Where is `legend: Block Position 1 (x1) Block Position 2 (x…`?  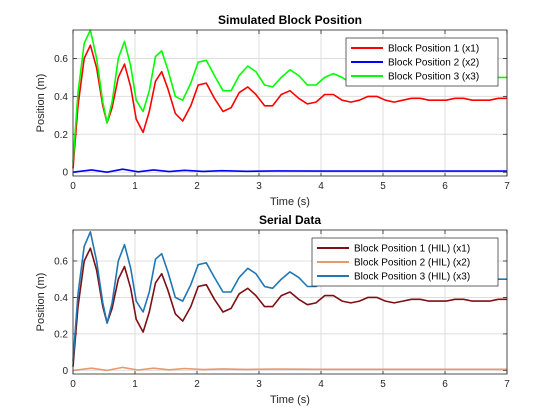
legend: Block Position 1 (x1) Block Position 2 (x… is located at coordinates (422, 62).